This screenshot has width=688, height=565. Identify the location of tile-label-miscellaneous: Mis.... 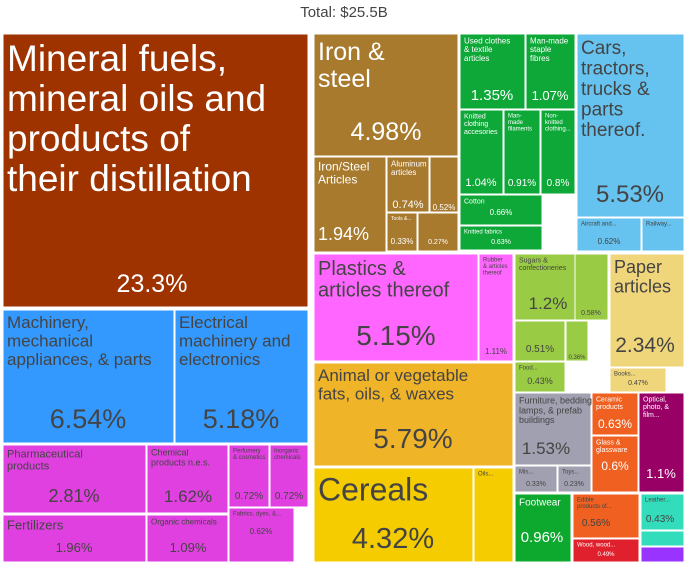
(526, 473).